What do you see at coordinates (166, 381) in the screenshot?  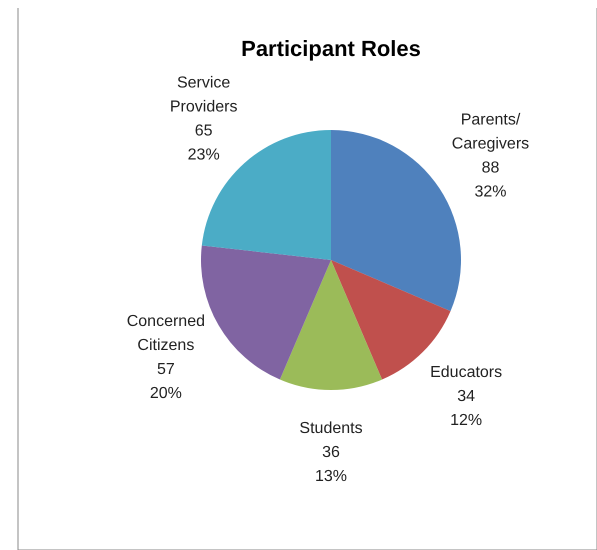 I see `data-label: 57 20%` at bounding box center [166, 381].